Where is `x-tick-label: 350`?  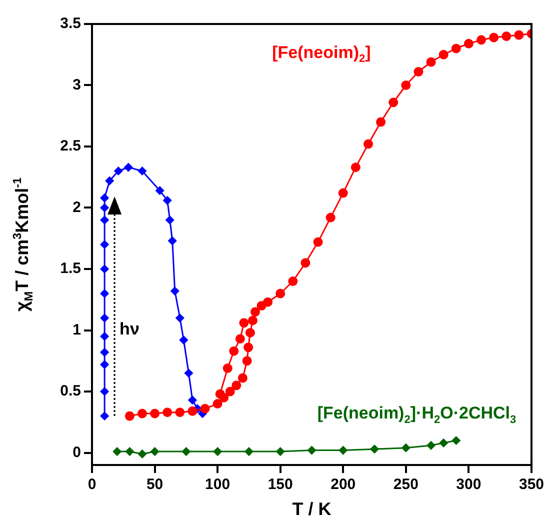 x-tick-label: 350 is located at coordinates (531, 485).